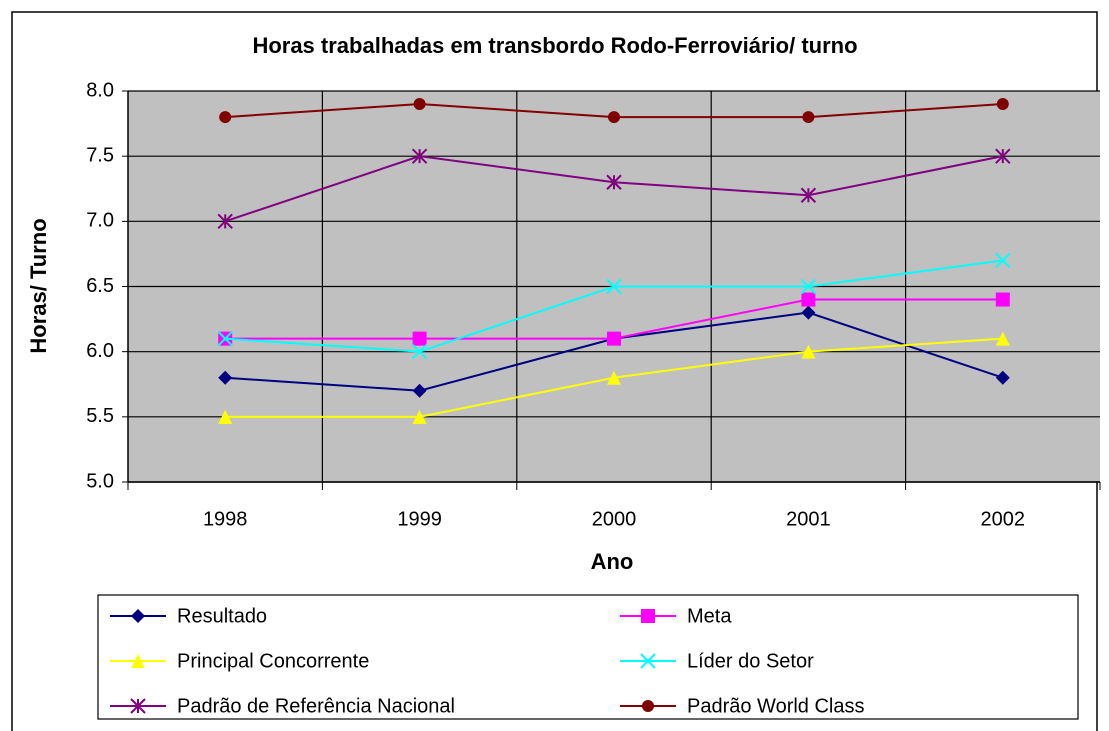 This screenshot has height=731, width=1109. Describe the element at coordinates (419, 519) in the screenshot. I see `x-tick-label: 1999` at that location.